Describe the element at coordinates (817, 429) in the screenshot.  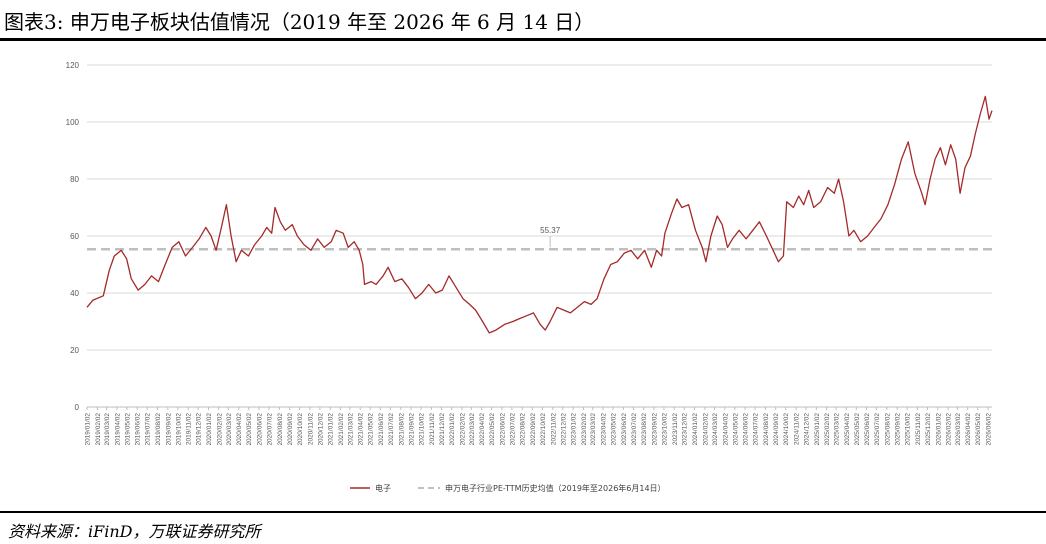
I see `x-tick-label: 2025/01/02` at that location.